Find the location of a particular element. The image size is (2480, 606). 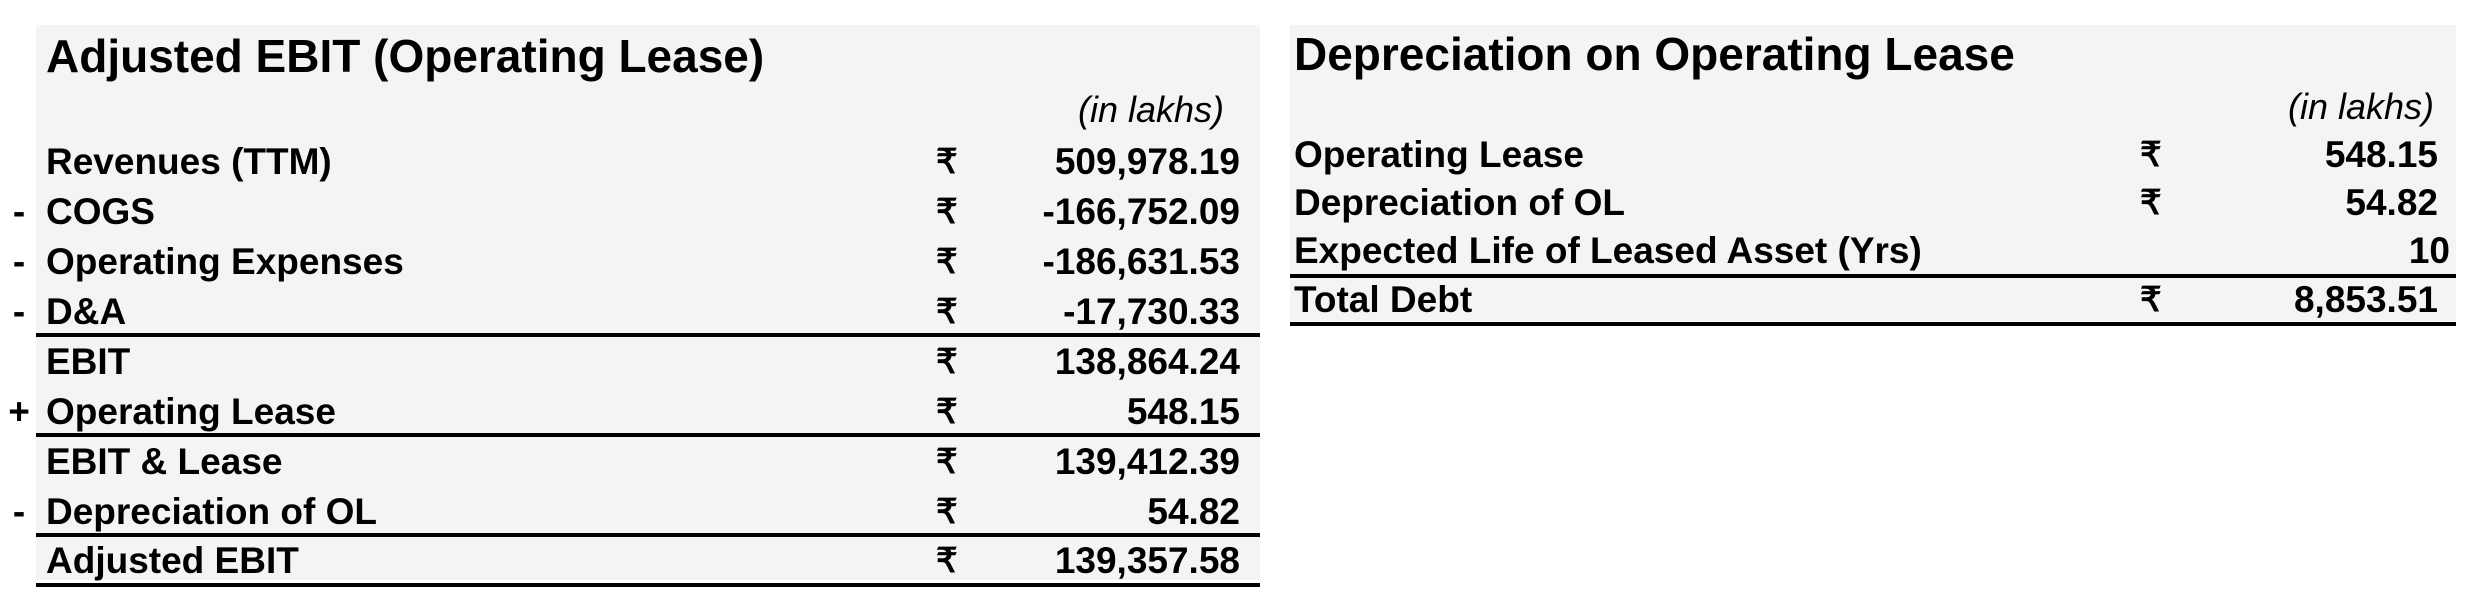

row-value: 10 is located at coordinates (2429, 250).